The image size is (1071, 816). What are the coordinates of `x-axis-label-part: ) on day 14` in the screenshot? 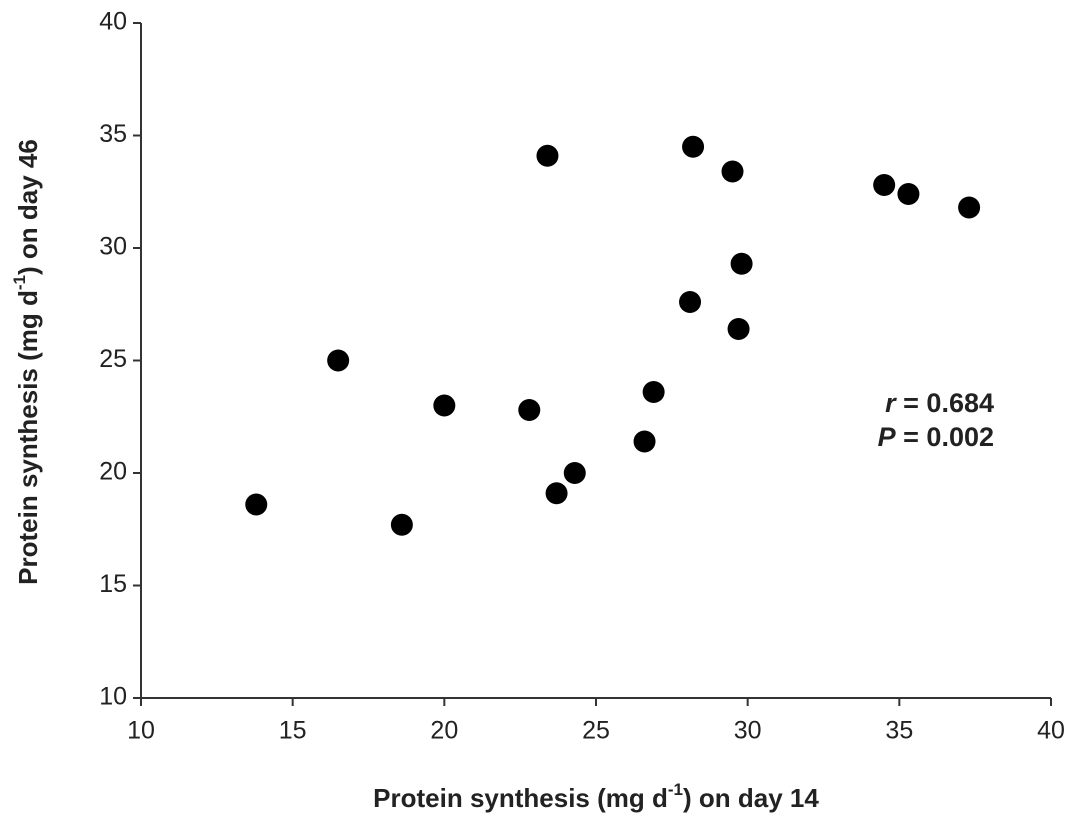 It's located at (751, 798).